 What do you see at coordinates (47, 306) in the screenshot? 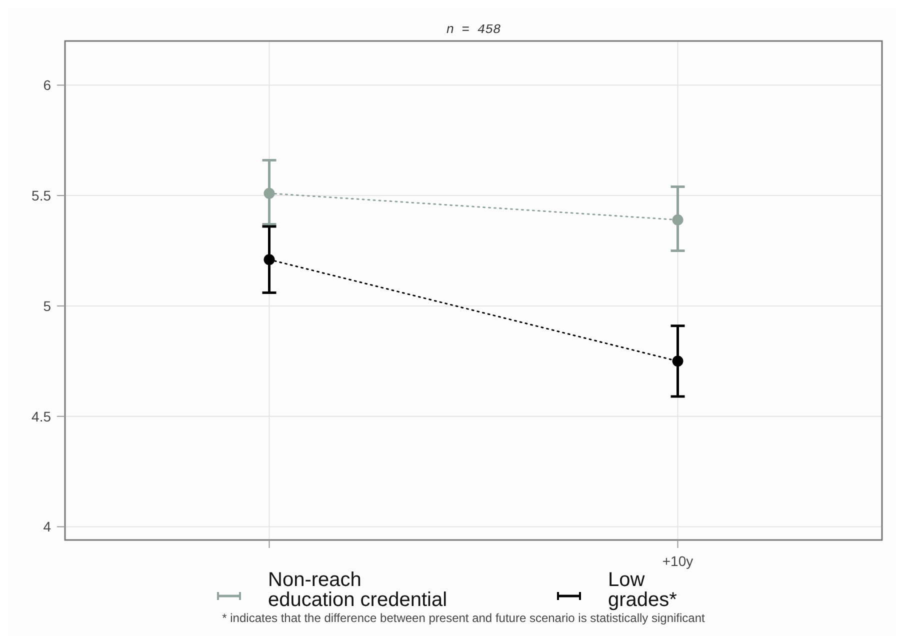
I see `y-tick-label: 5` at bounding box center [47, 306].